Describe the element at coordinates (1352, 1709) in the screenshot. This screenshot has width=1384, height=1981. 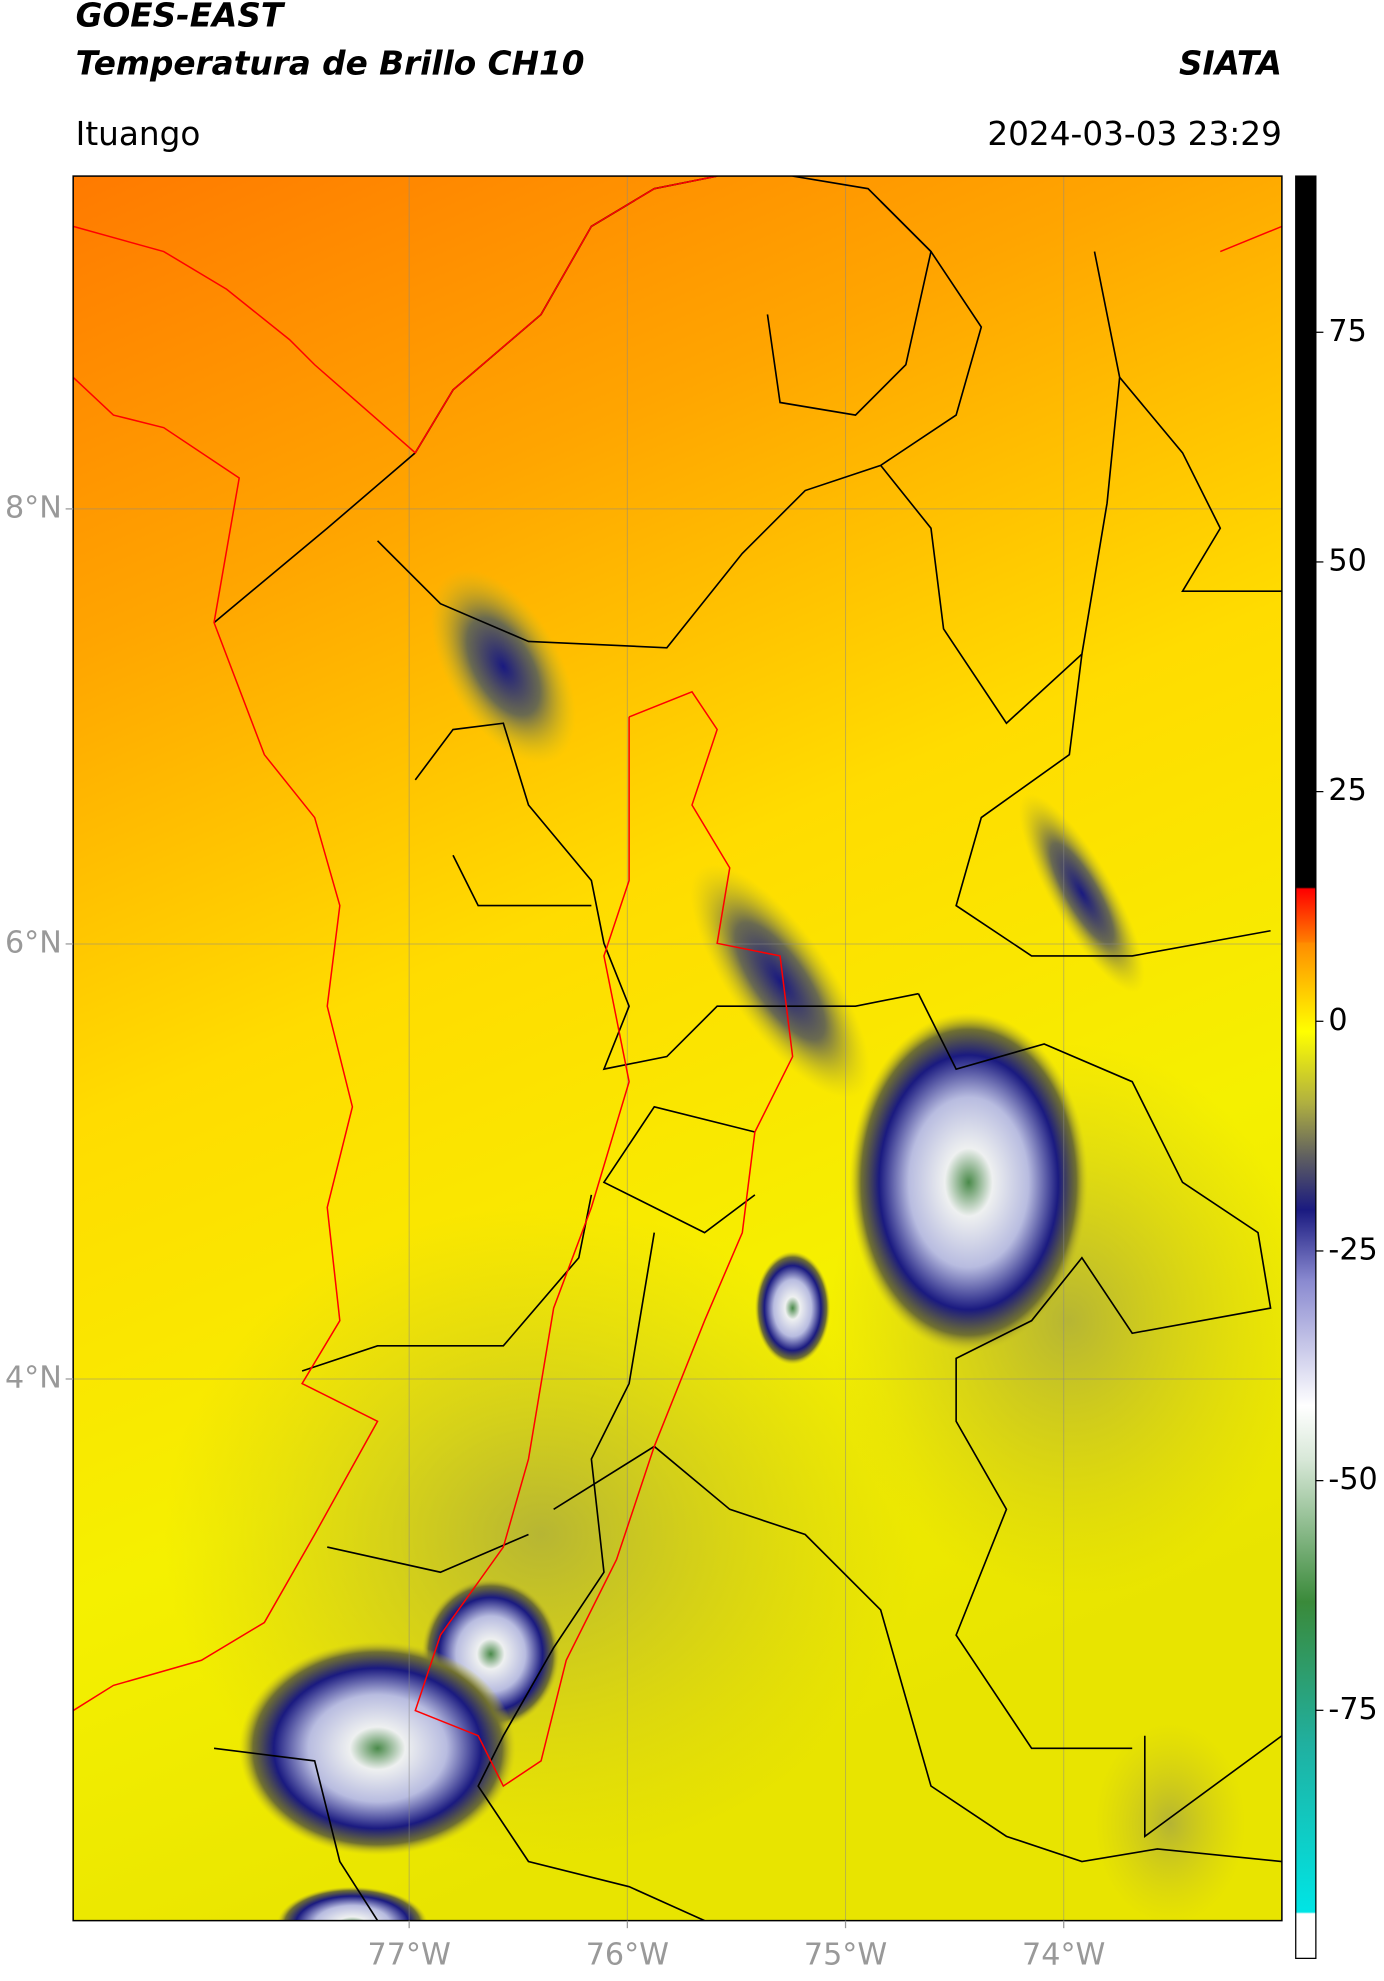
I see `colorbar-tick-label: -75` at that location.